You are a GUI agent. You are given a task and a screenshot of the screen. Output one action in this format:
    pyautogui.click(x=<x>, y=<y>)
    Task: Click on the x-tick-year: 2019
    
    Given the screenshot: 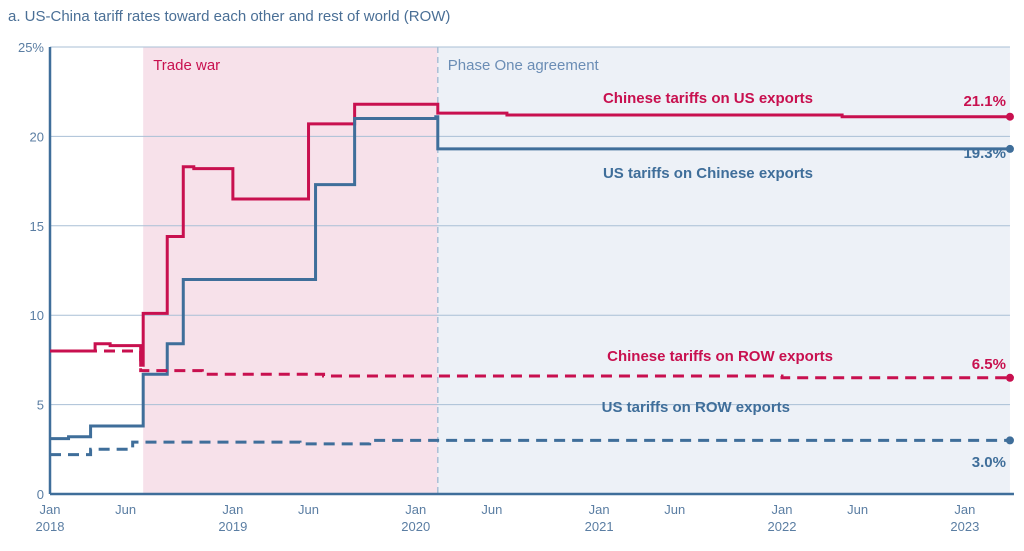 What is the action you would take?
    pyautogui.click(x=232, y=526)
    